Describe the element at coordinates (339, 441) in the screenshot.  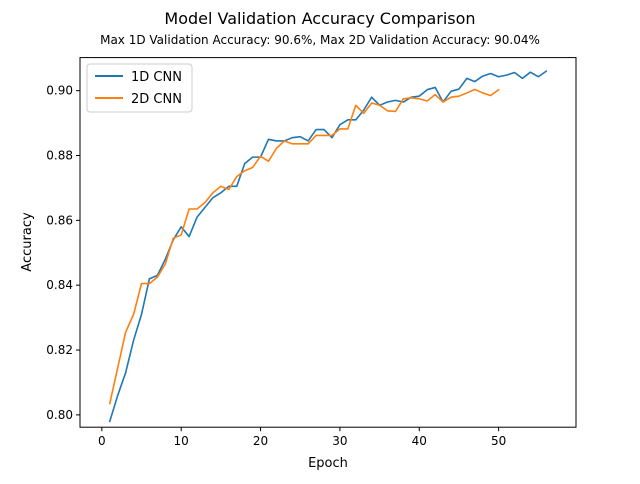
I see `x-tick-label: 30` at that location.